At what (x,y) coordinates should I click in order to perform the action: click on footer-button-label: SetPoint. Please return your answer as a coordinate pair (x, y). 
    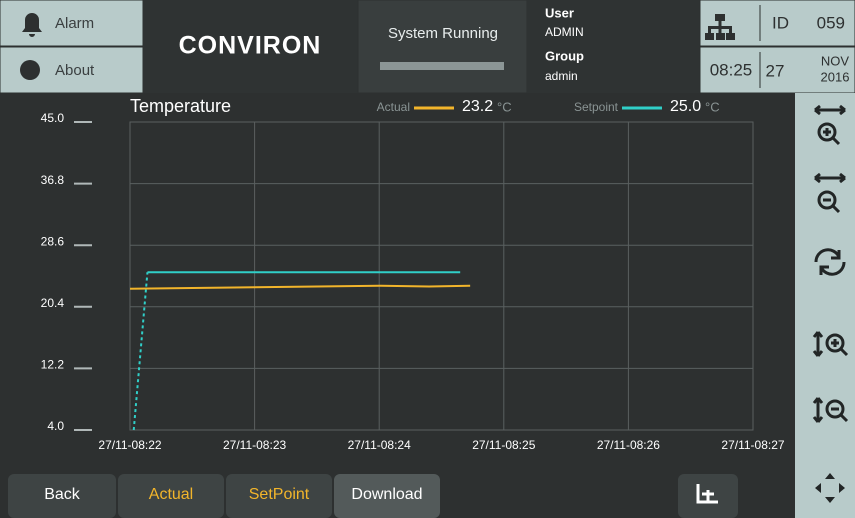
    Looking at the image, I should click on (279, 494).